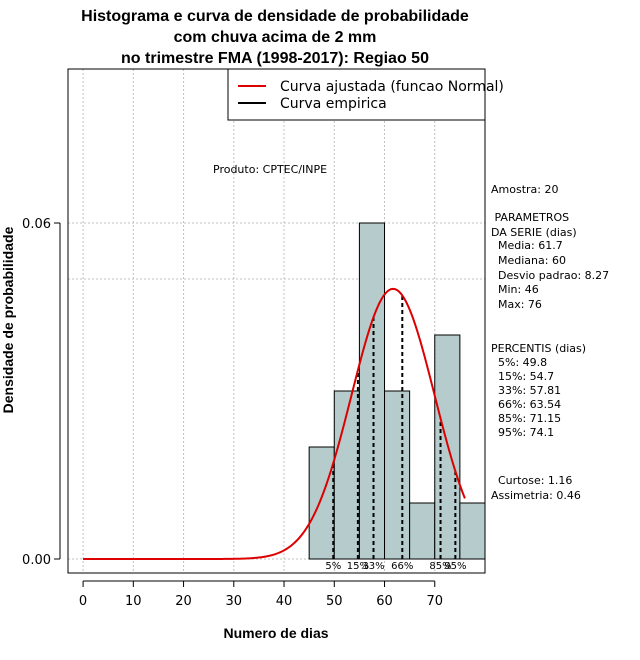 The image size is (640, 660). Describe the element at coordinates (36, 560) in the screenshot. I see `y-tick-label: 0.00` at that location.